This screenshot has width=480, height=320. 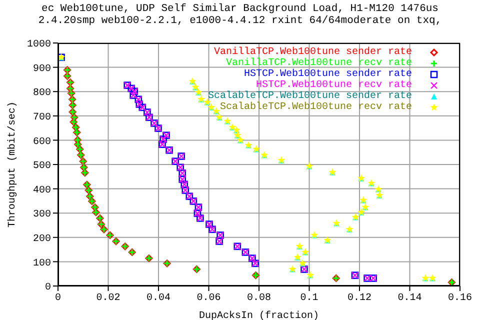 What do you see at coordinates (410, 298) in the screenshot?
I see `x-tick-label: 0.14` at bounding box center [410, 298].